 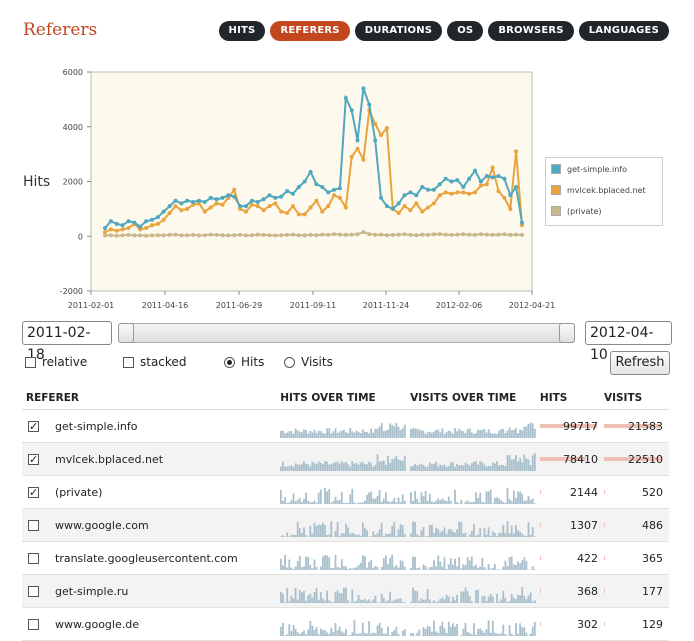 What do you see at coordinates (589, 169) in the screenshot?
I see `legend-item-get-simple: get-simple.info` at bounding box center [589, 169].